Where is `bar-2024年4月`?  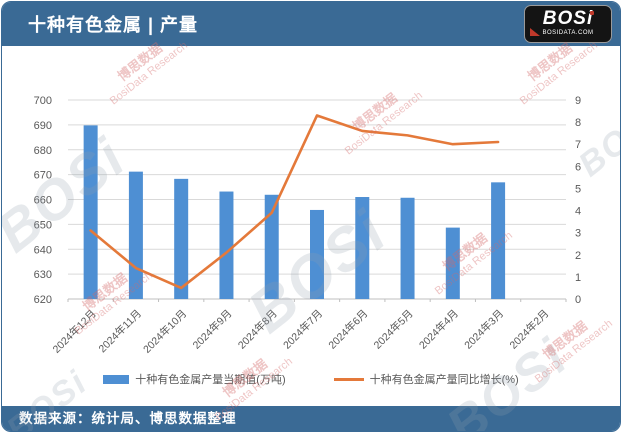
bar-2024年4月 is located at coordinates (452, 263).